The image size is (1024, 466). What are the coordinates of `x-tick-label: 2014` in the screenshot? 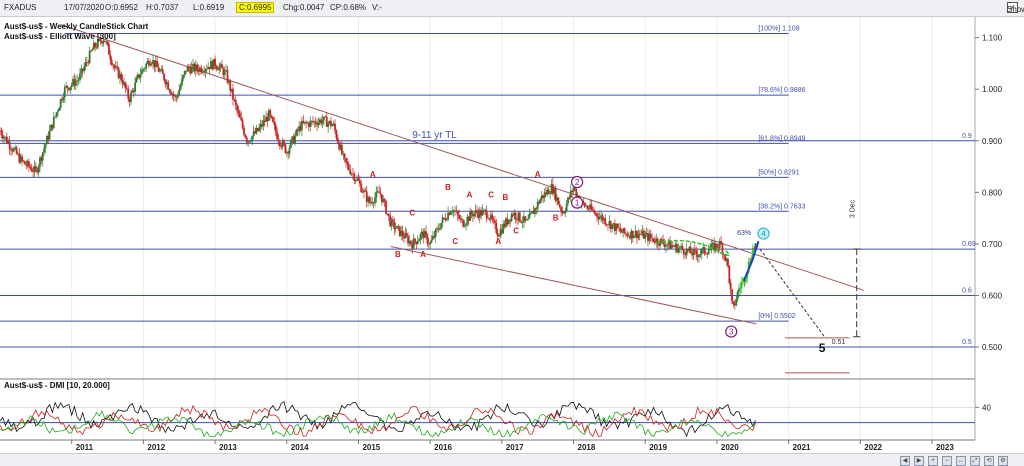 It's located at (300, 447).